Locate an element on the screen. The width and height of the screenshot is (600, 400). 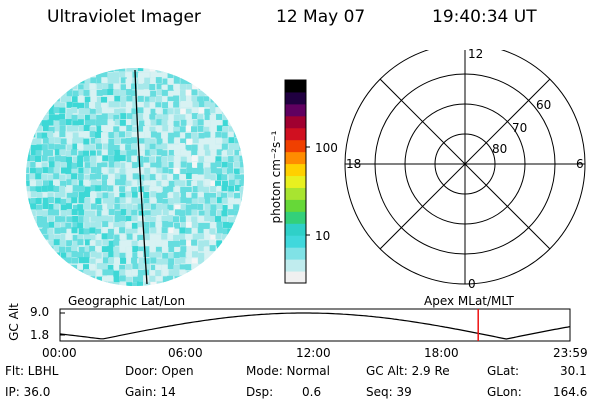
glat-value: 30.1 is located at coordinates (573, 371).